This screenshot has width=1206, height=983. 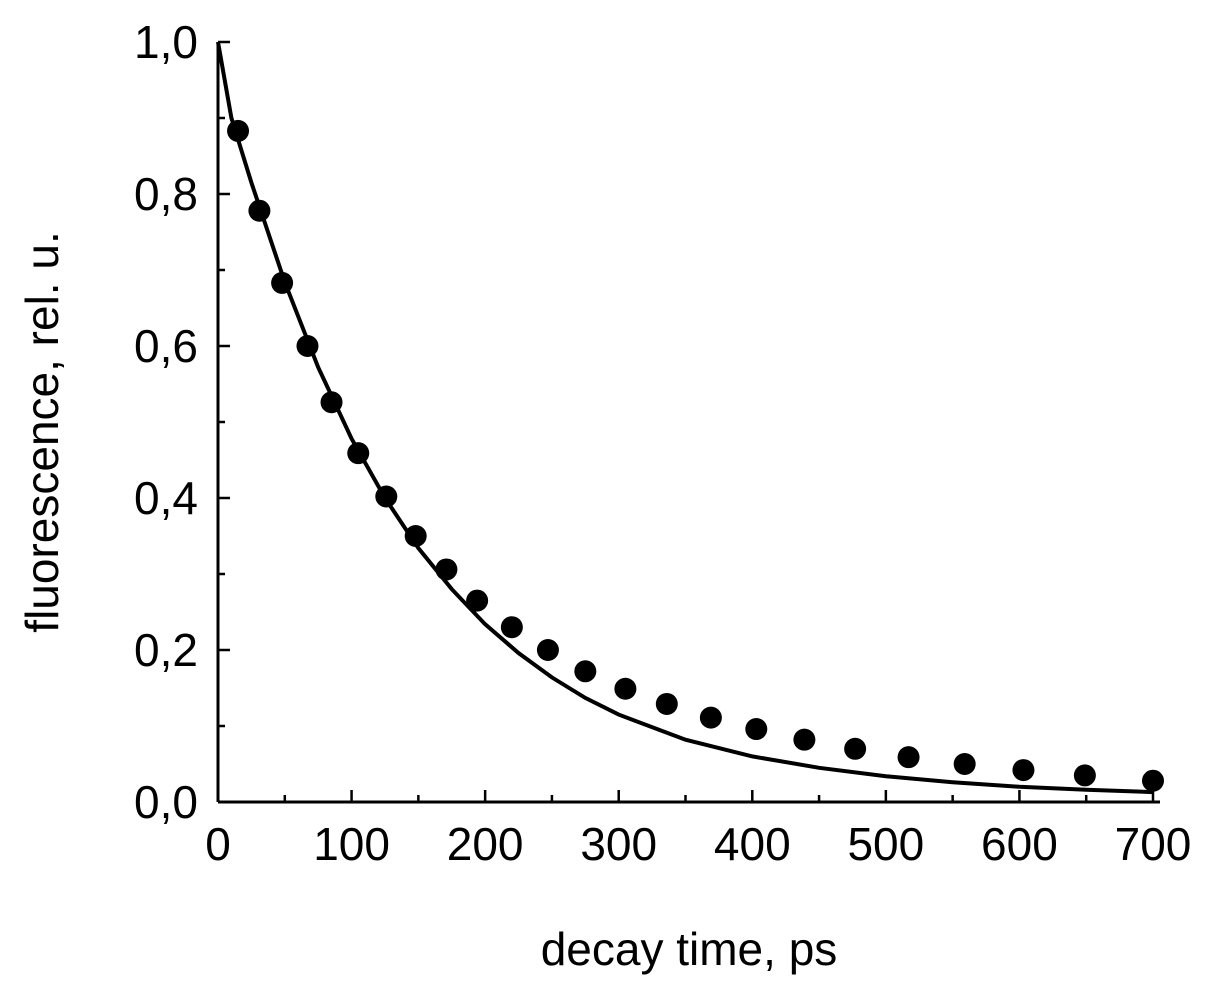 I want to click on x-tick-label: 0, so click(x=218, y=844).